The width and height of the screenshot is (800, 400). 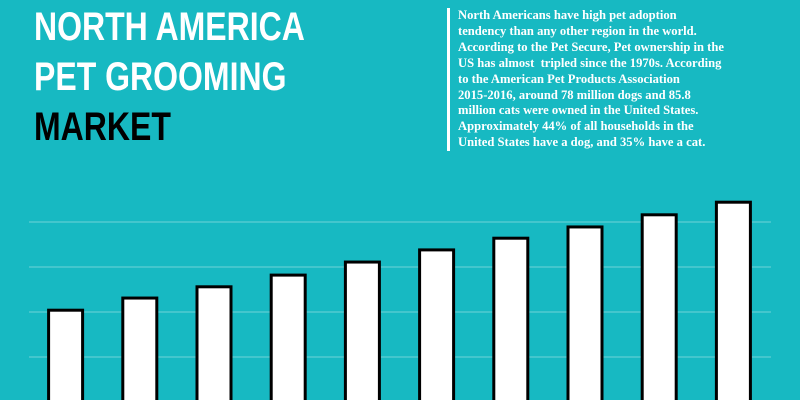 What do you see at coordinates (169, 27) in the screenshot?
I see `title-line: NORTH AMERICA` at bounding box center [169, 27].